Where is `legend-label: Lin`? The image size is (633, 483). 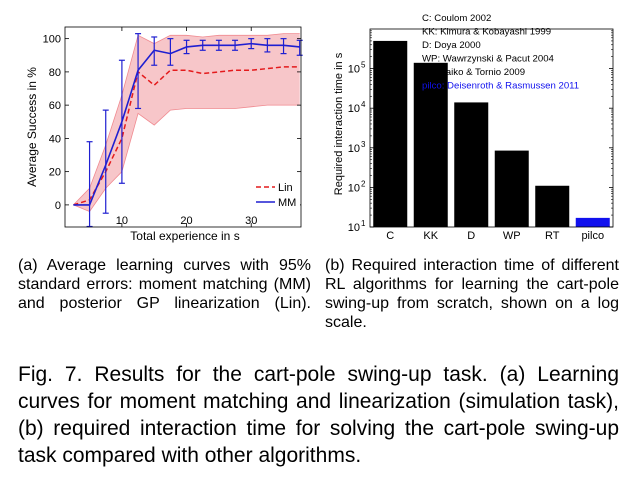 legend-label: Lin is located at coordinates (285, 188).